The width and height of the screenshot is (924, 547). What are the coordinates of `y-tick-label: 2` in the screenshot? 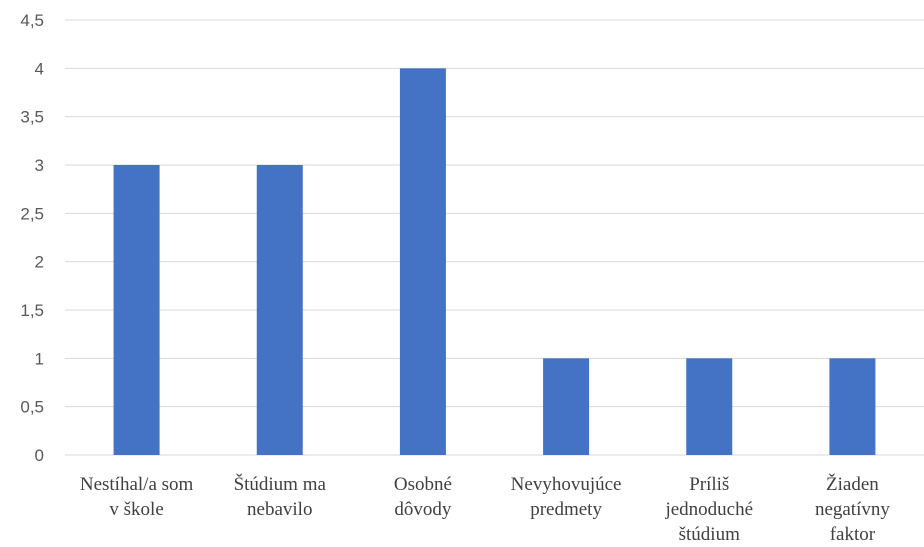 It's located at (39, 262).